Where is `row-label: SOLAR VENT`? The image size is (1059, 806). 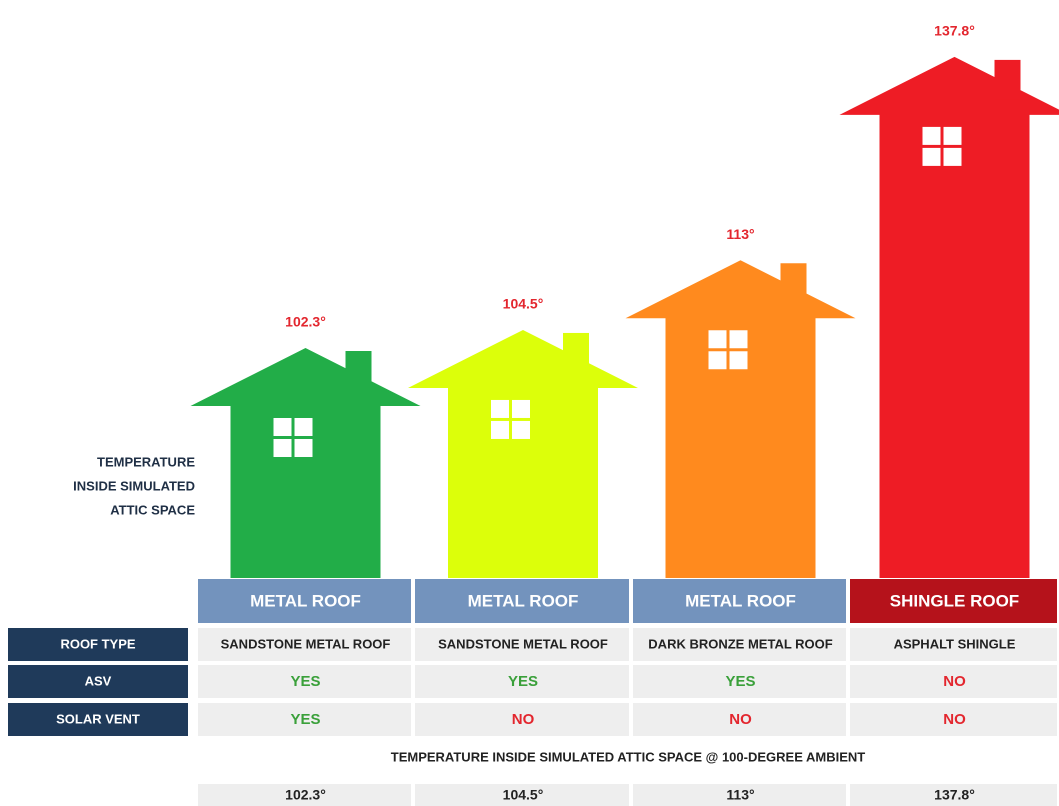
row-label: SOLAR VENT is located at coordinates (98, 718).